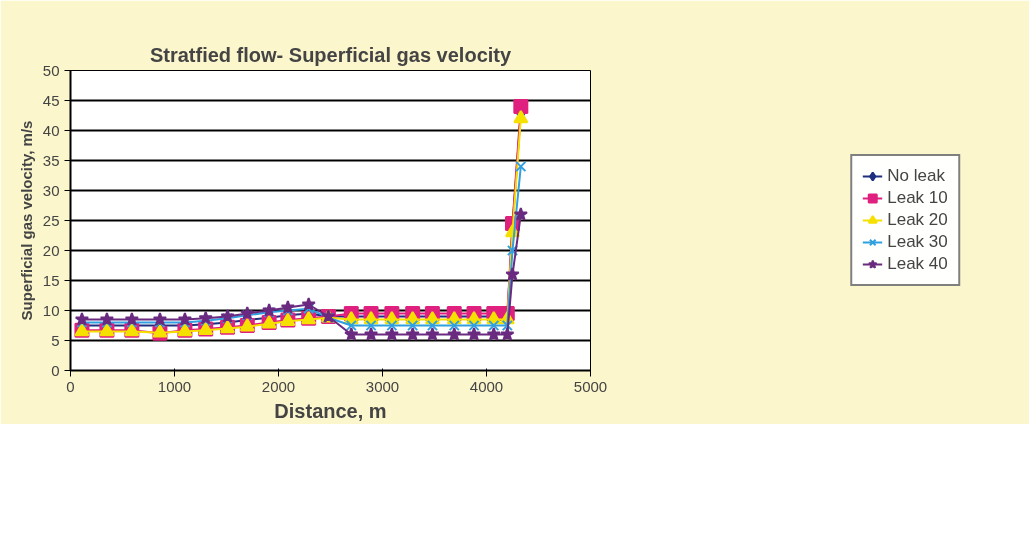 This screenshot has width=1029, height=553. I want to click on chart-title: Stratfied flow- Superficial gas velocity, so click(330, 54).